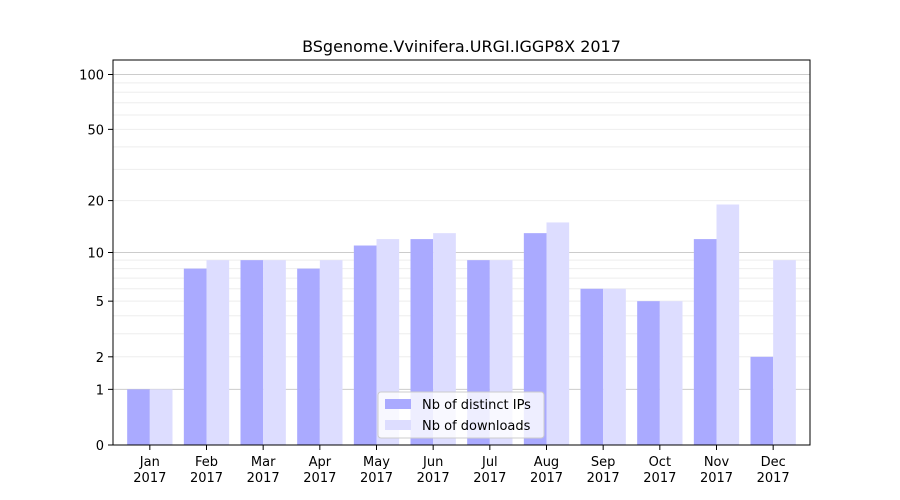 The image size is (900, 500). What do you see at coordinates (648, 373) in the screenshot?
I see `bar-distinct-ips-oct` at bounding box center [648, 373].